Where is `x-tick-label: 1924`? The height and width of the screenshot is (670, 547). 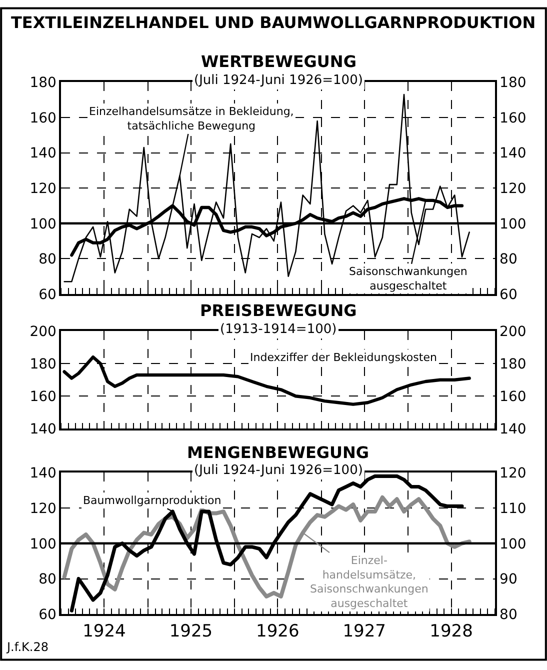
x-tick-label: 1924 is located at coordinates (104, 631).